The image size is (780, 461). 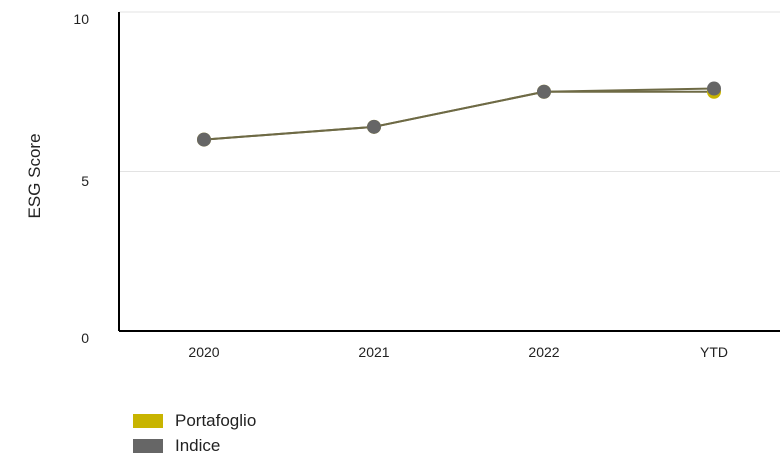 I want to click on legend-label-portafoglio: Portafoglio, so click(x=216, y=420).